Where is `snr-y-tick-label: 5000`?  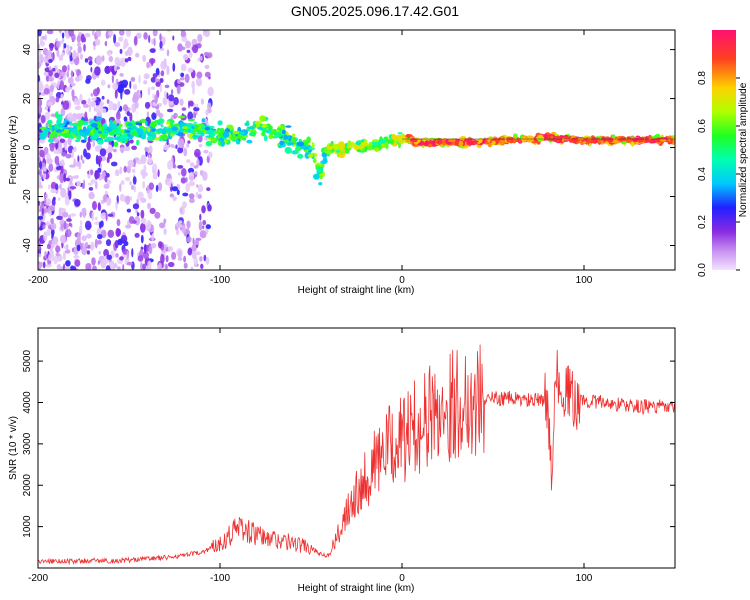 snr-y-tick-label: 5000 is located at coordinates (27, 361).